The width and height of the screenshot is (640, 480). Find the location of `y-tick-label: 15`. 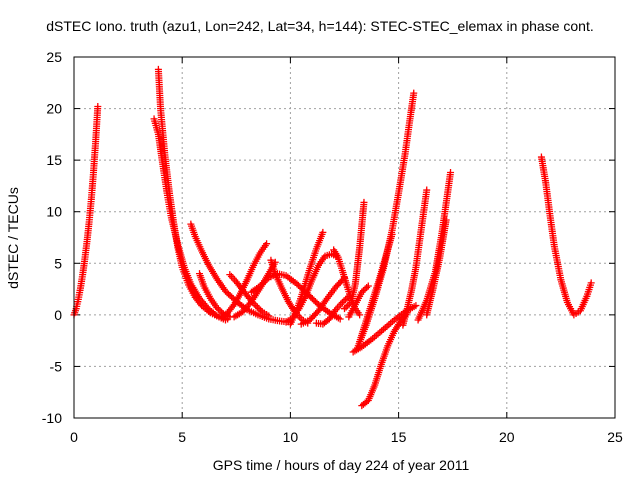

y-tick-label: 15 is located at coordinates (54, 160).